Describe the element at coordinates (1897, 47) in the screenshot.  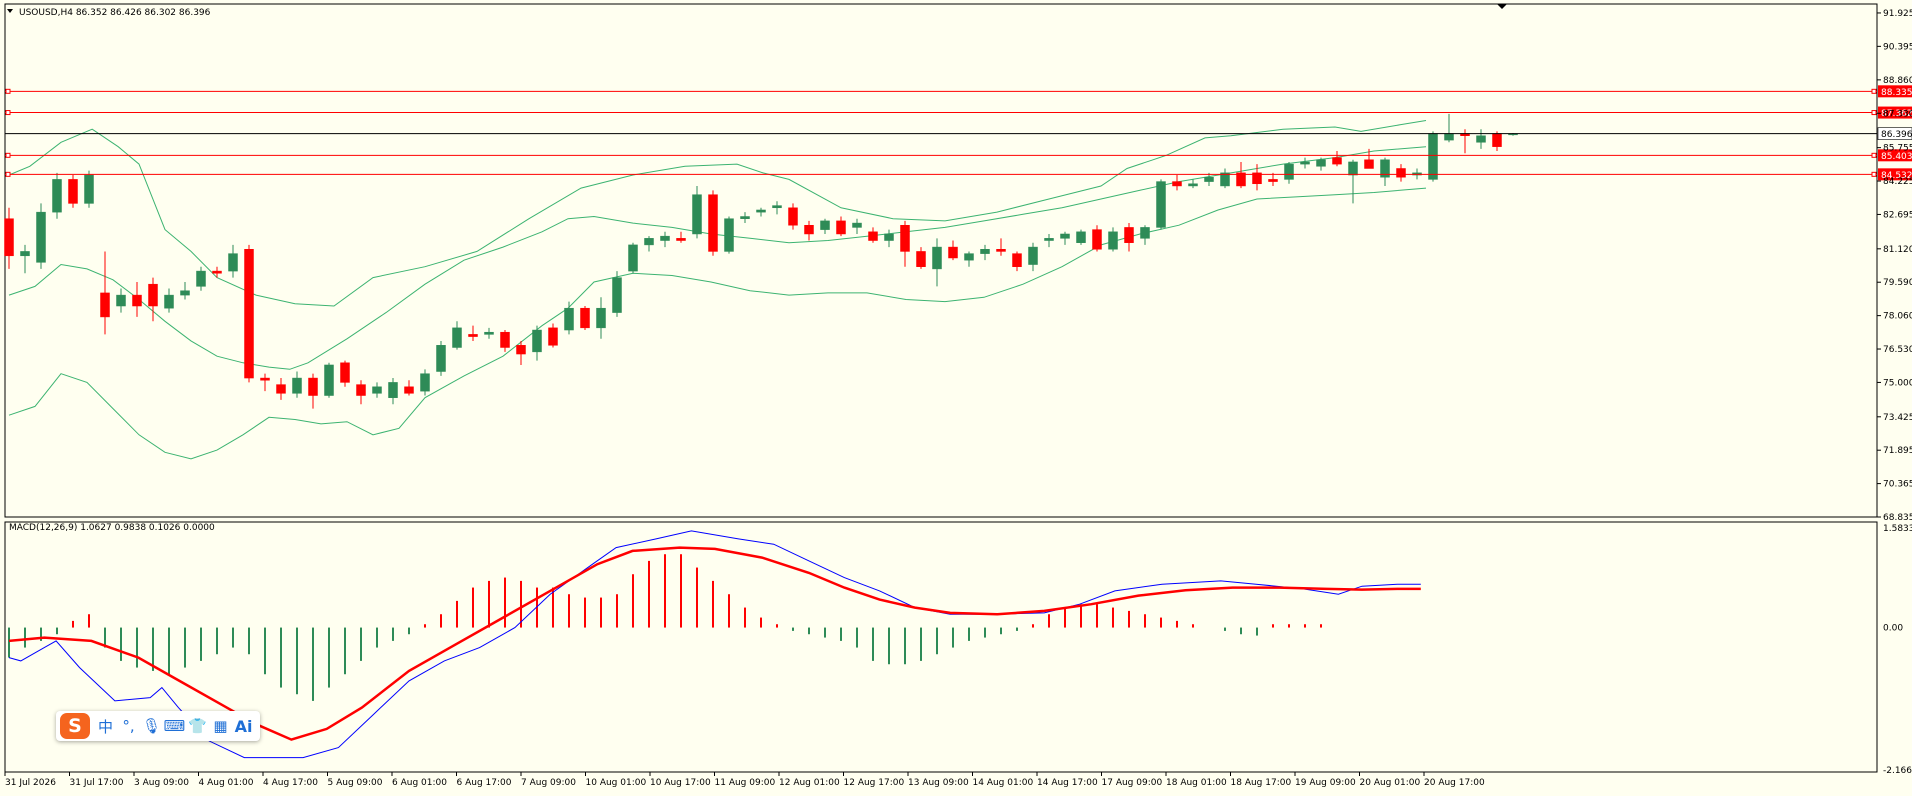
I see `y-axis-tick-label: 90.395` at that location.